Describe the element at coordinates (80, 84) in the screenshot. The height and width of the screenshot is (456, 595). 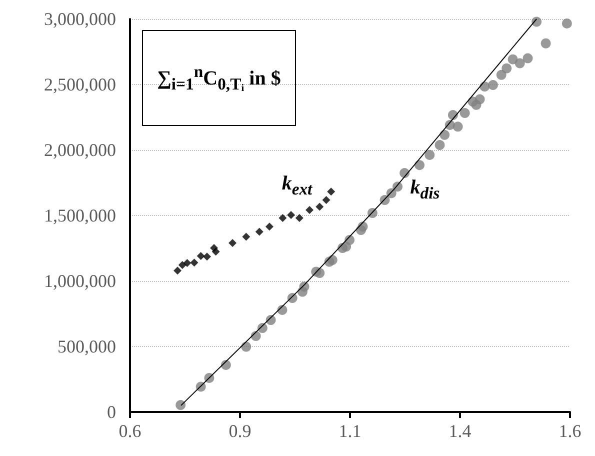
I see `y-tick-label: 2,500,000` at that location.